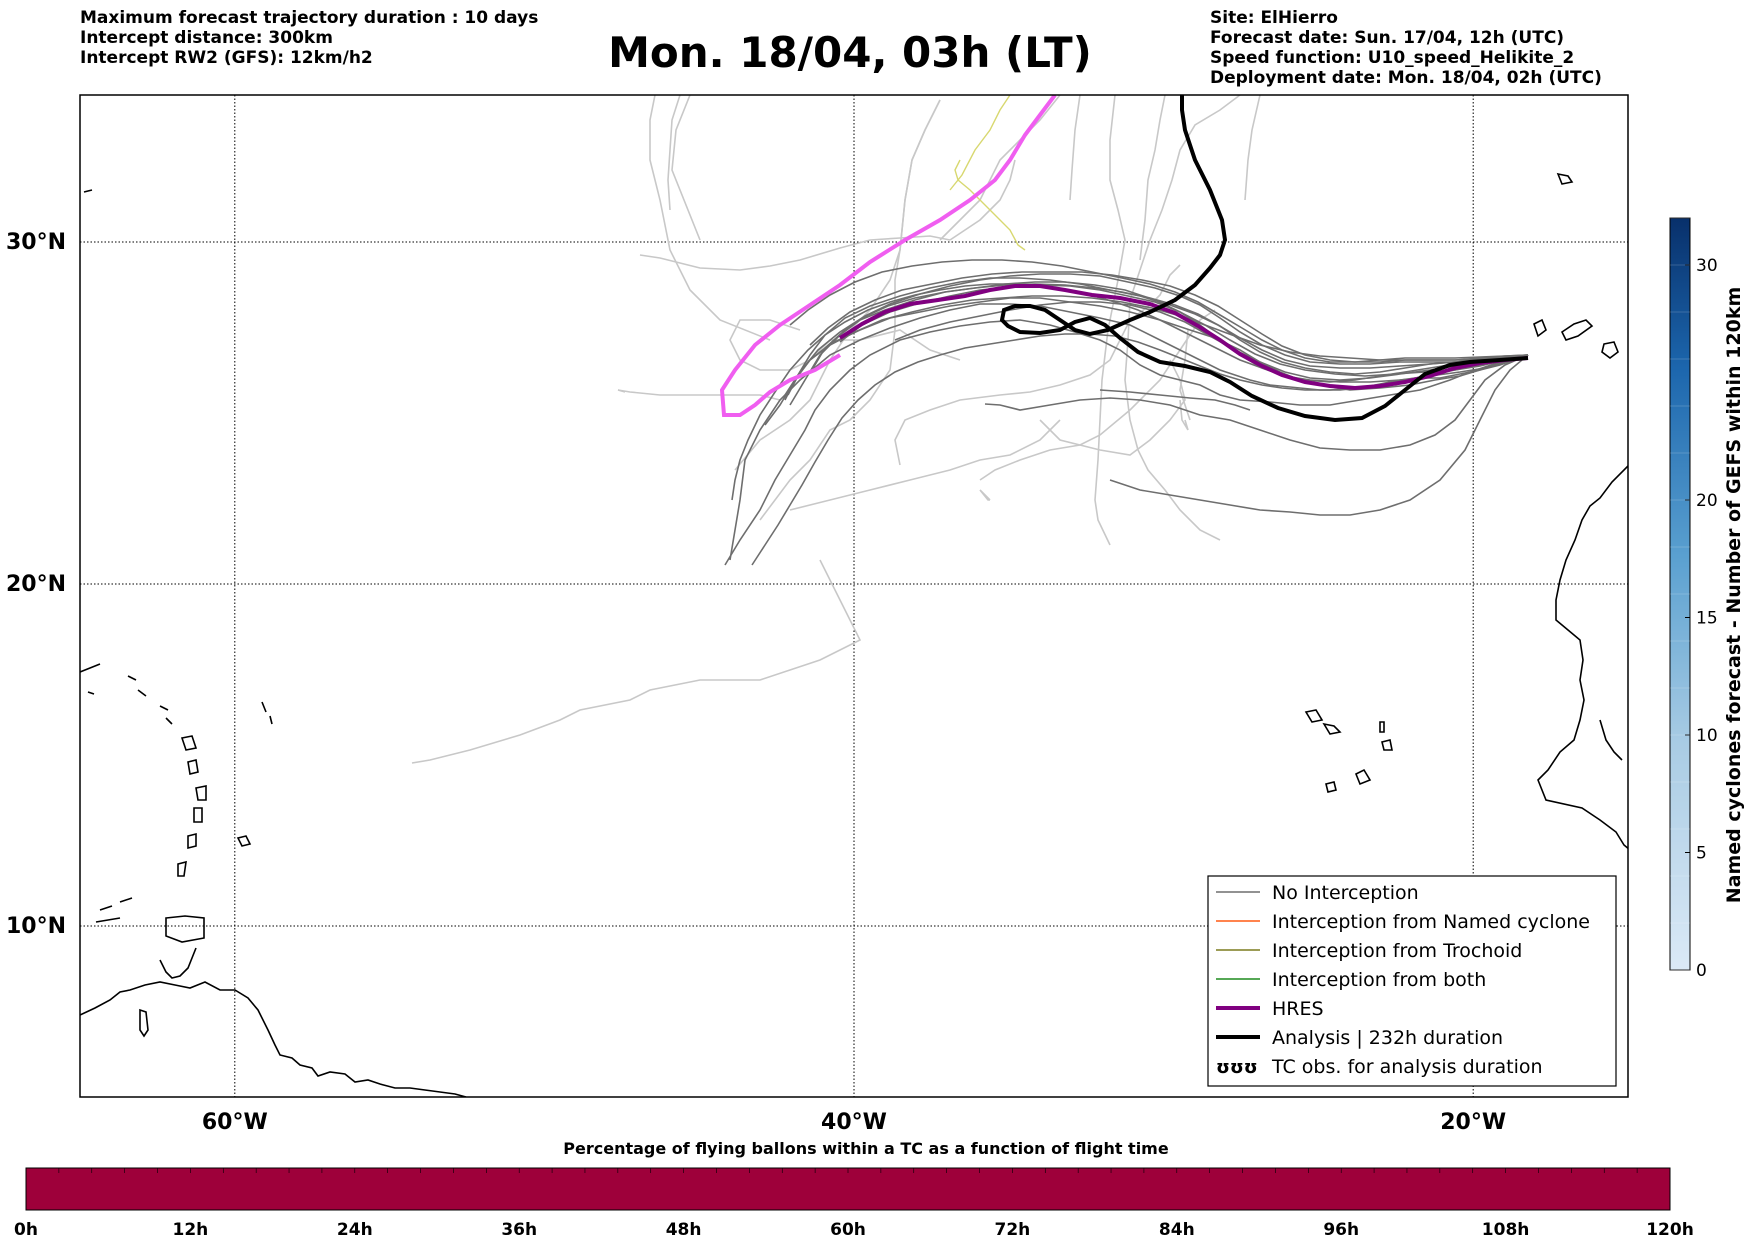 Image resolution: width=1752 pixels, height=1241 pixels. What do you see at coordinates (684, 1230) in the screenshot?
I see `flight-time-tick-label: 48h` at bounding box center [684, 1230].